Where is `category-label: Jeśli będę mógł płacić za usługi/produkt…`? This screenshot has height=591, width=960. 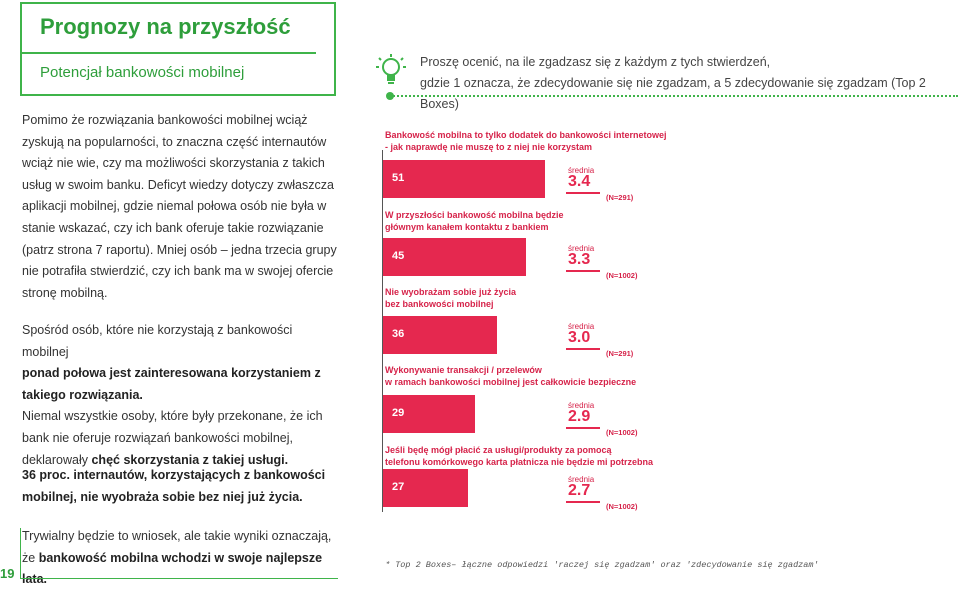
category-label: Jeśli będę mógł płacić za usługi/produkt… is located at coordinates (519, 456).